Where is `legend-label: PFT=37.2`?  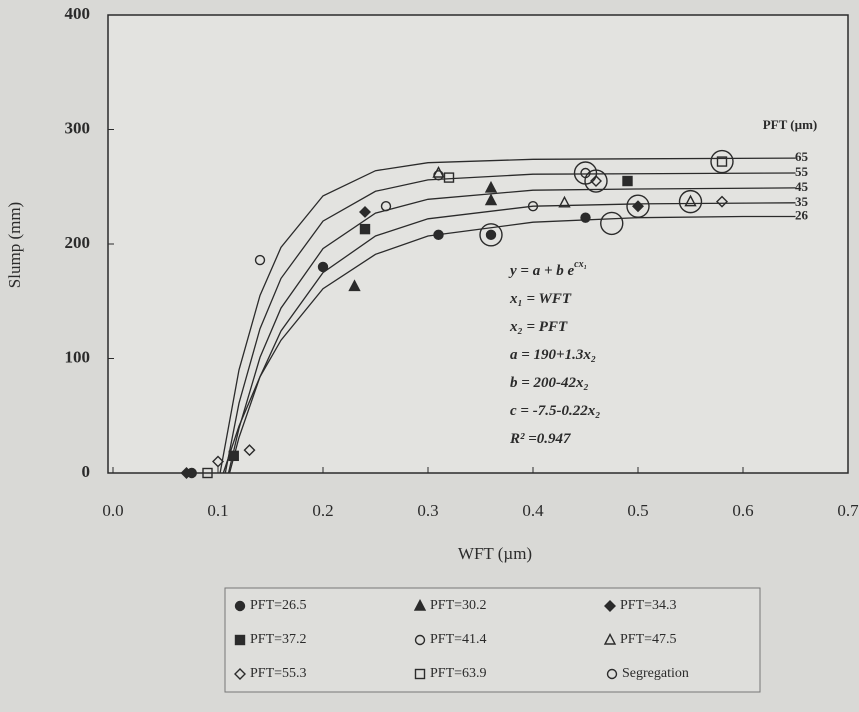
legend-label: PFT=37.2 is located at coordinates (278, 639).